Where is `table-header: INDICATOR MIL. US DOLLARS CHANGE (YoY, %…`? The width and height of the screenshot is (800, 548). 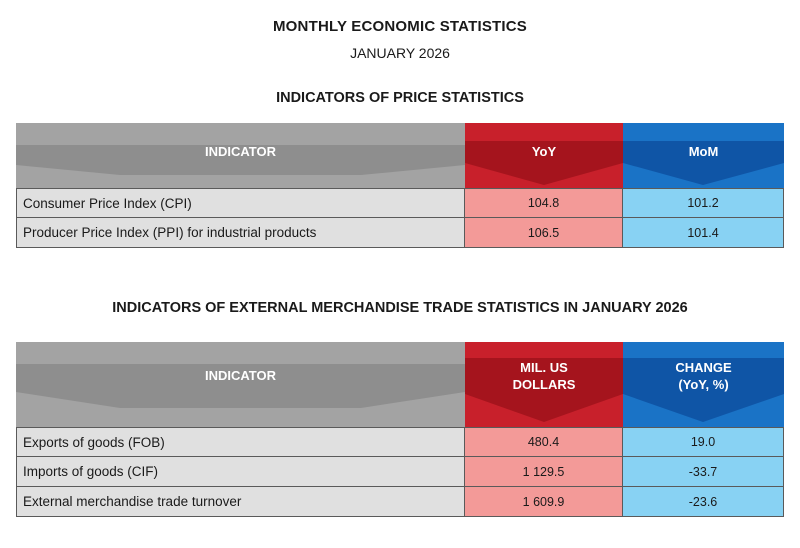
table-header: INDICATOR MIL. US DOLLARS CHANGE (YoY, %… is located at coordinates (400, 384).